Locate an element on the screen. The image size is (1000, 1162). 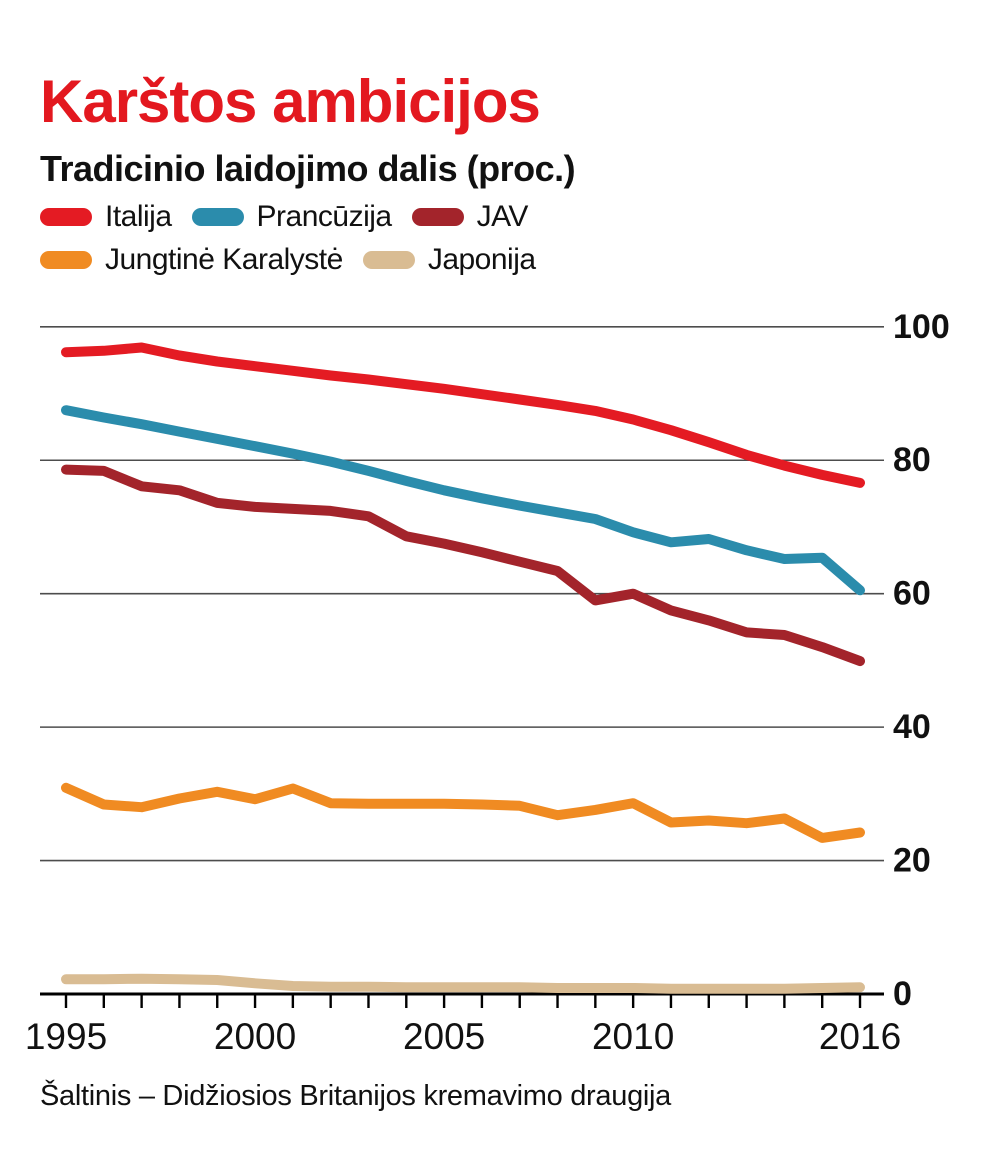
x-axis-label-1995: 1995 is located at coordinates (66, 1036).